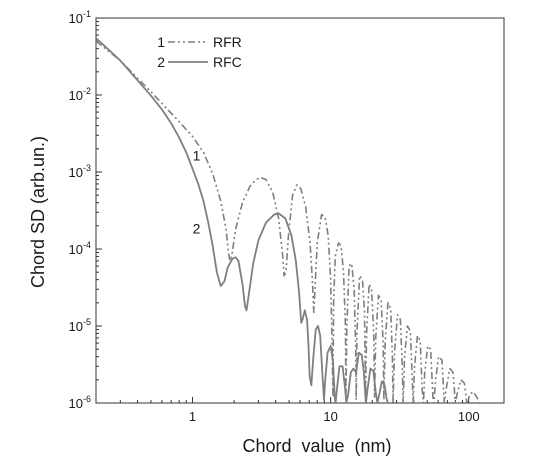 This screenshot has width=533, height=465. I want to click on y-tick-label: 10⁻³, so click(80, 171).